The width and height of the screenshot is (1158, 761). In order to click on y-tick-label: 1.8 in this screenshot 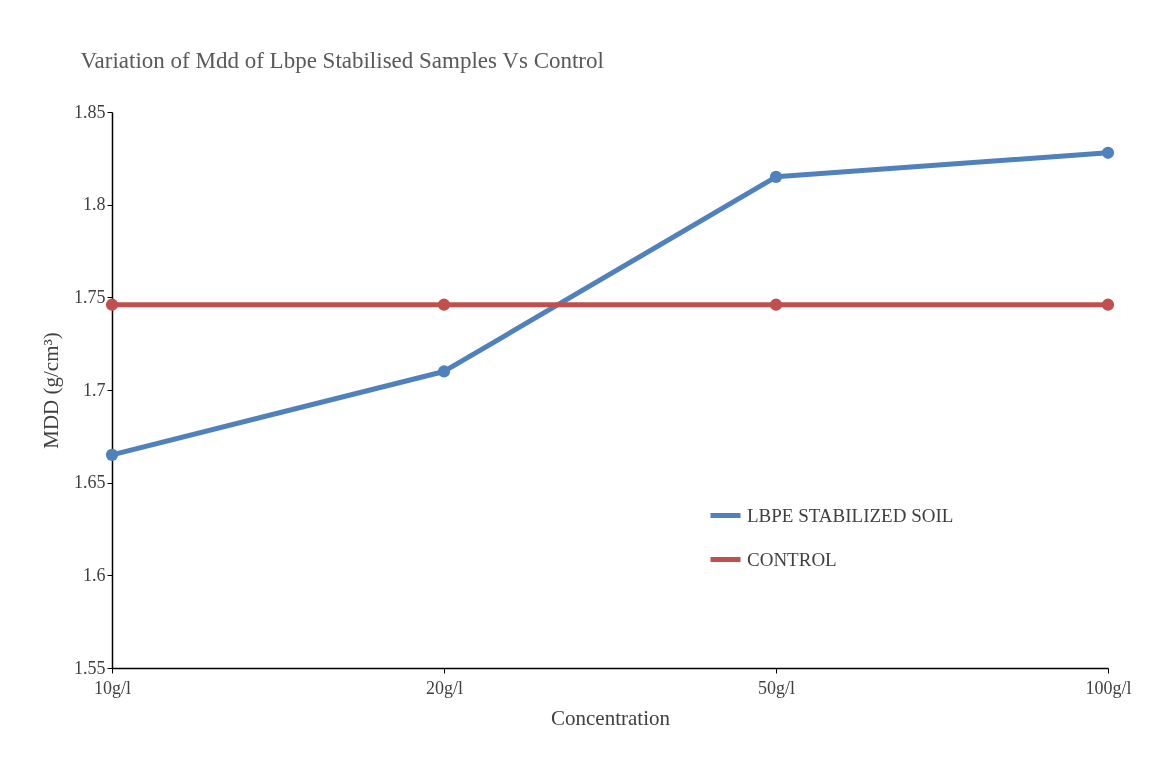, I will do `click(94, 204)`.